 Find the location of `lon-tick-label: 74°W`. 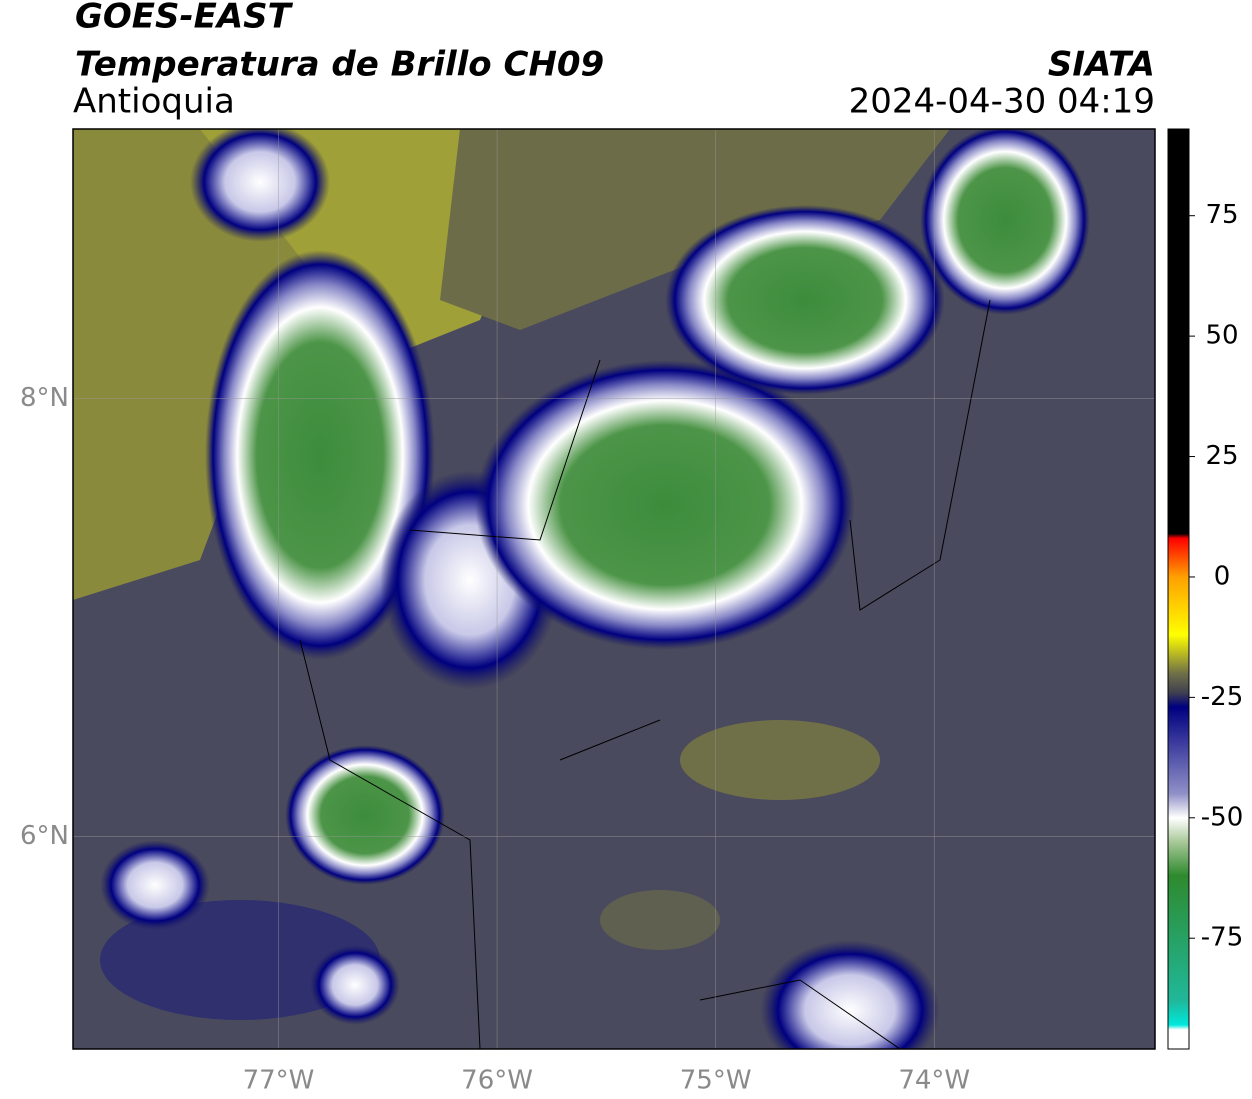

lon-tick-label: 74°W is located at coordinates (934, 1081).